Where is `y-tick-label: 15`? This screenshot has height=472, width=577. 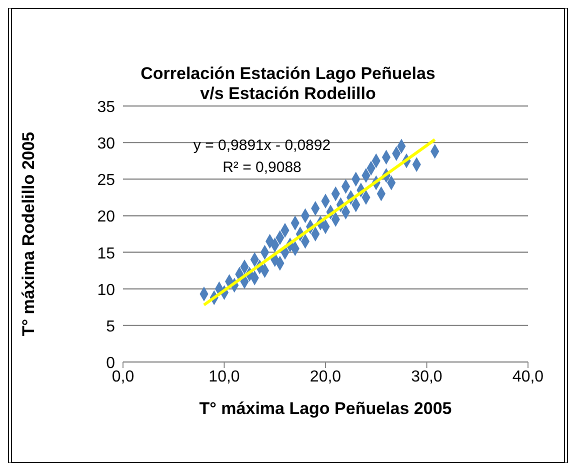
y-tick-label: 15 is located at coordinates (106, 253).